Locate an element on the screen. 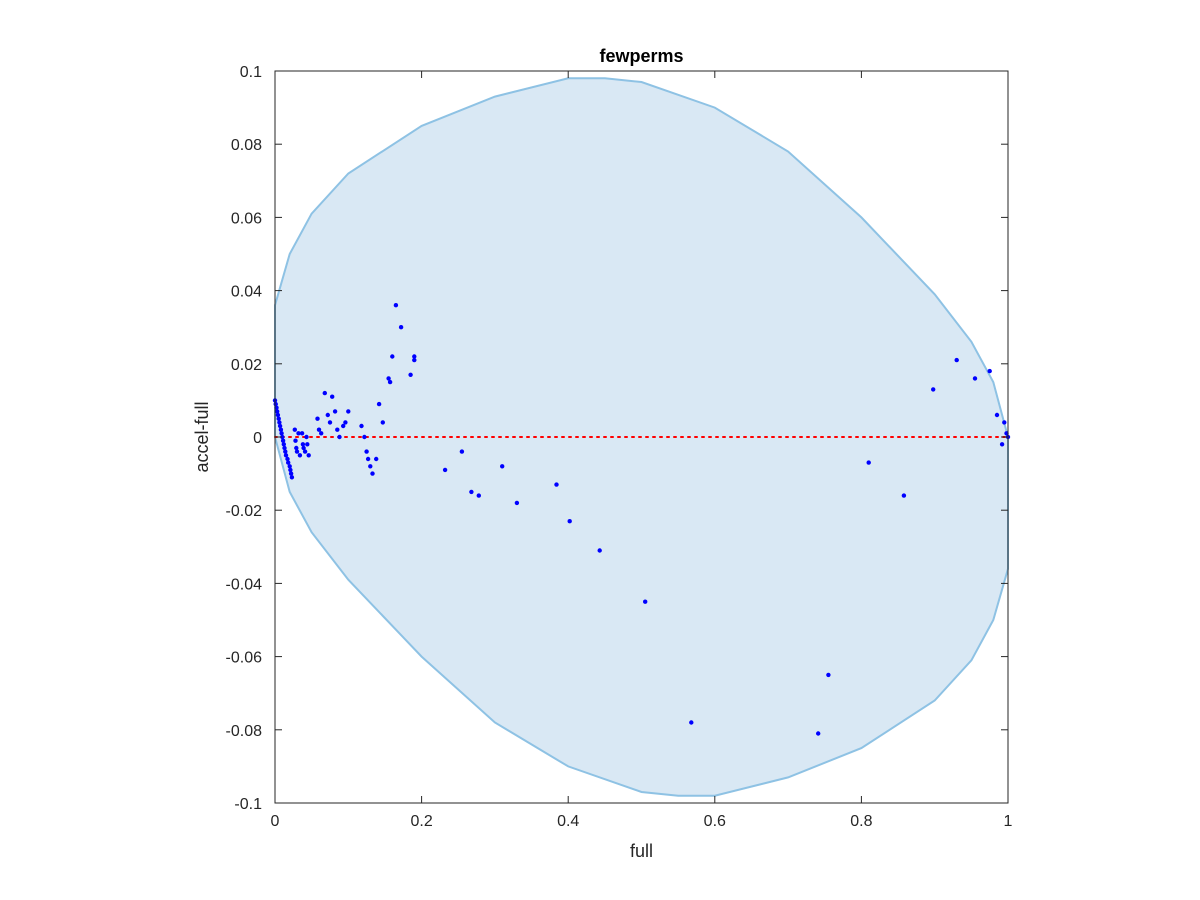  x-tick-label: 0.2 is located at coordinates (421, 821).